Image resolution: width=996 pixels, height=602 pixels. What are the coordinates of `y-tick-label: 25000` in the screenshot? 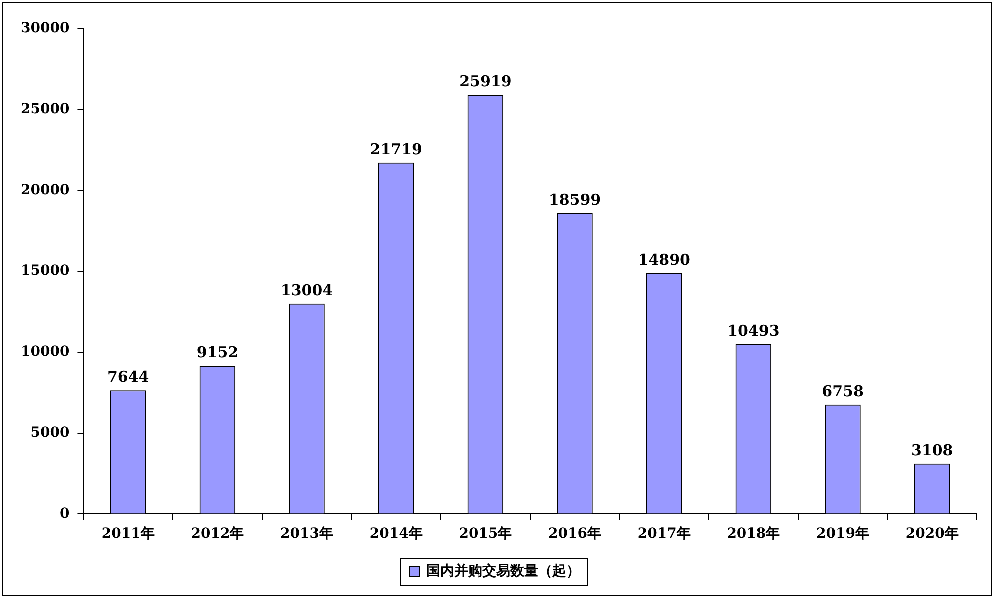 It's located at (45, 110).